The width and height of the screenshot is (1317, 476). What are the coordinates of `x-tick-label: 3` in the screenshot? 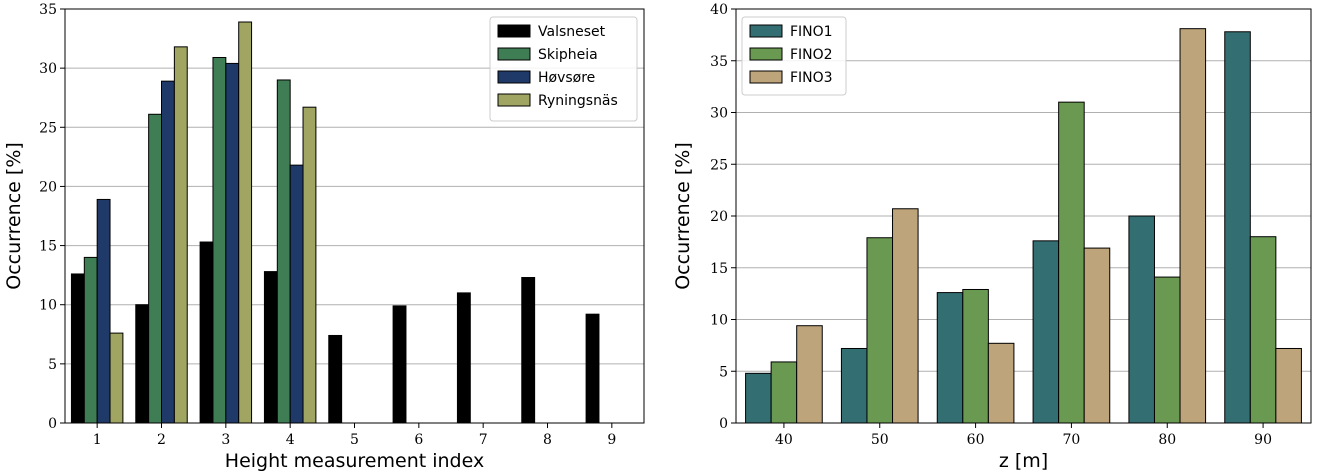 It's located at (225, 440).